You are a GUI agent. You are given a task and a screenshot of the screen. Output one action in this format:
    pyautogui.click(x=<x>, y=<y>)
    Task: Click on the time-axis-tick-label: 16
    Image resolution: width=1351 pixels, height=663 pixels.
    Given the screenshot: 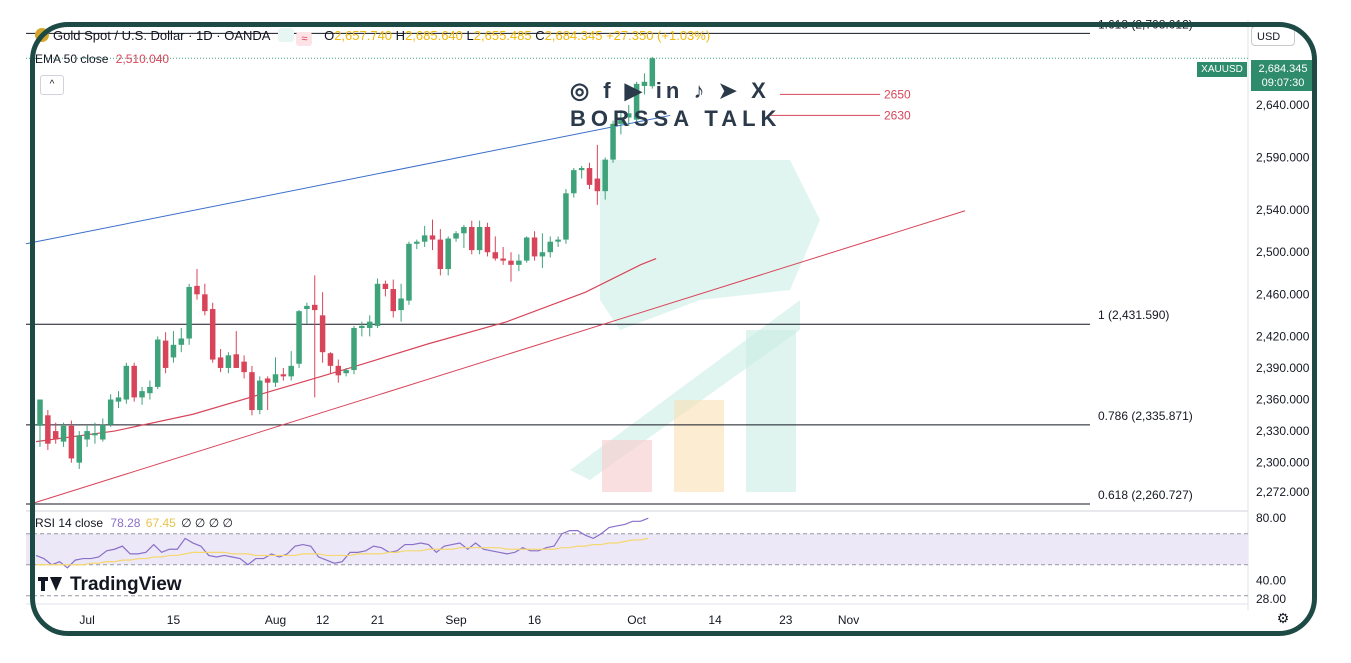 What is the action you would take?
    pyautogui.click(x=535, y=620)
    